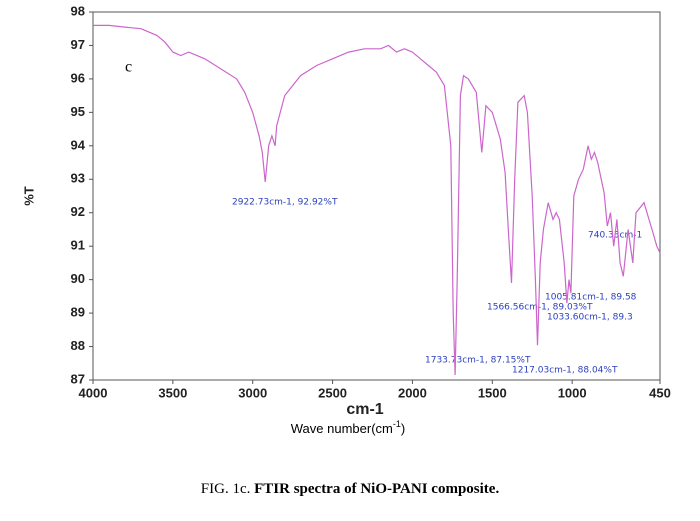 The image size is (700, 521). I want to click on y-tick-label: 88, so click(78, 345).